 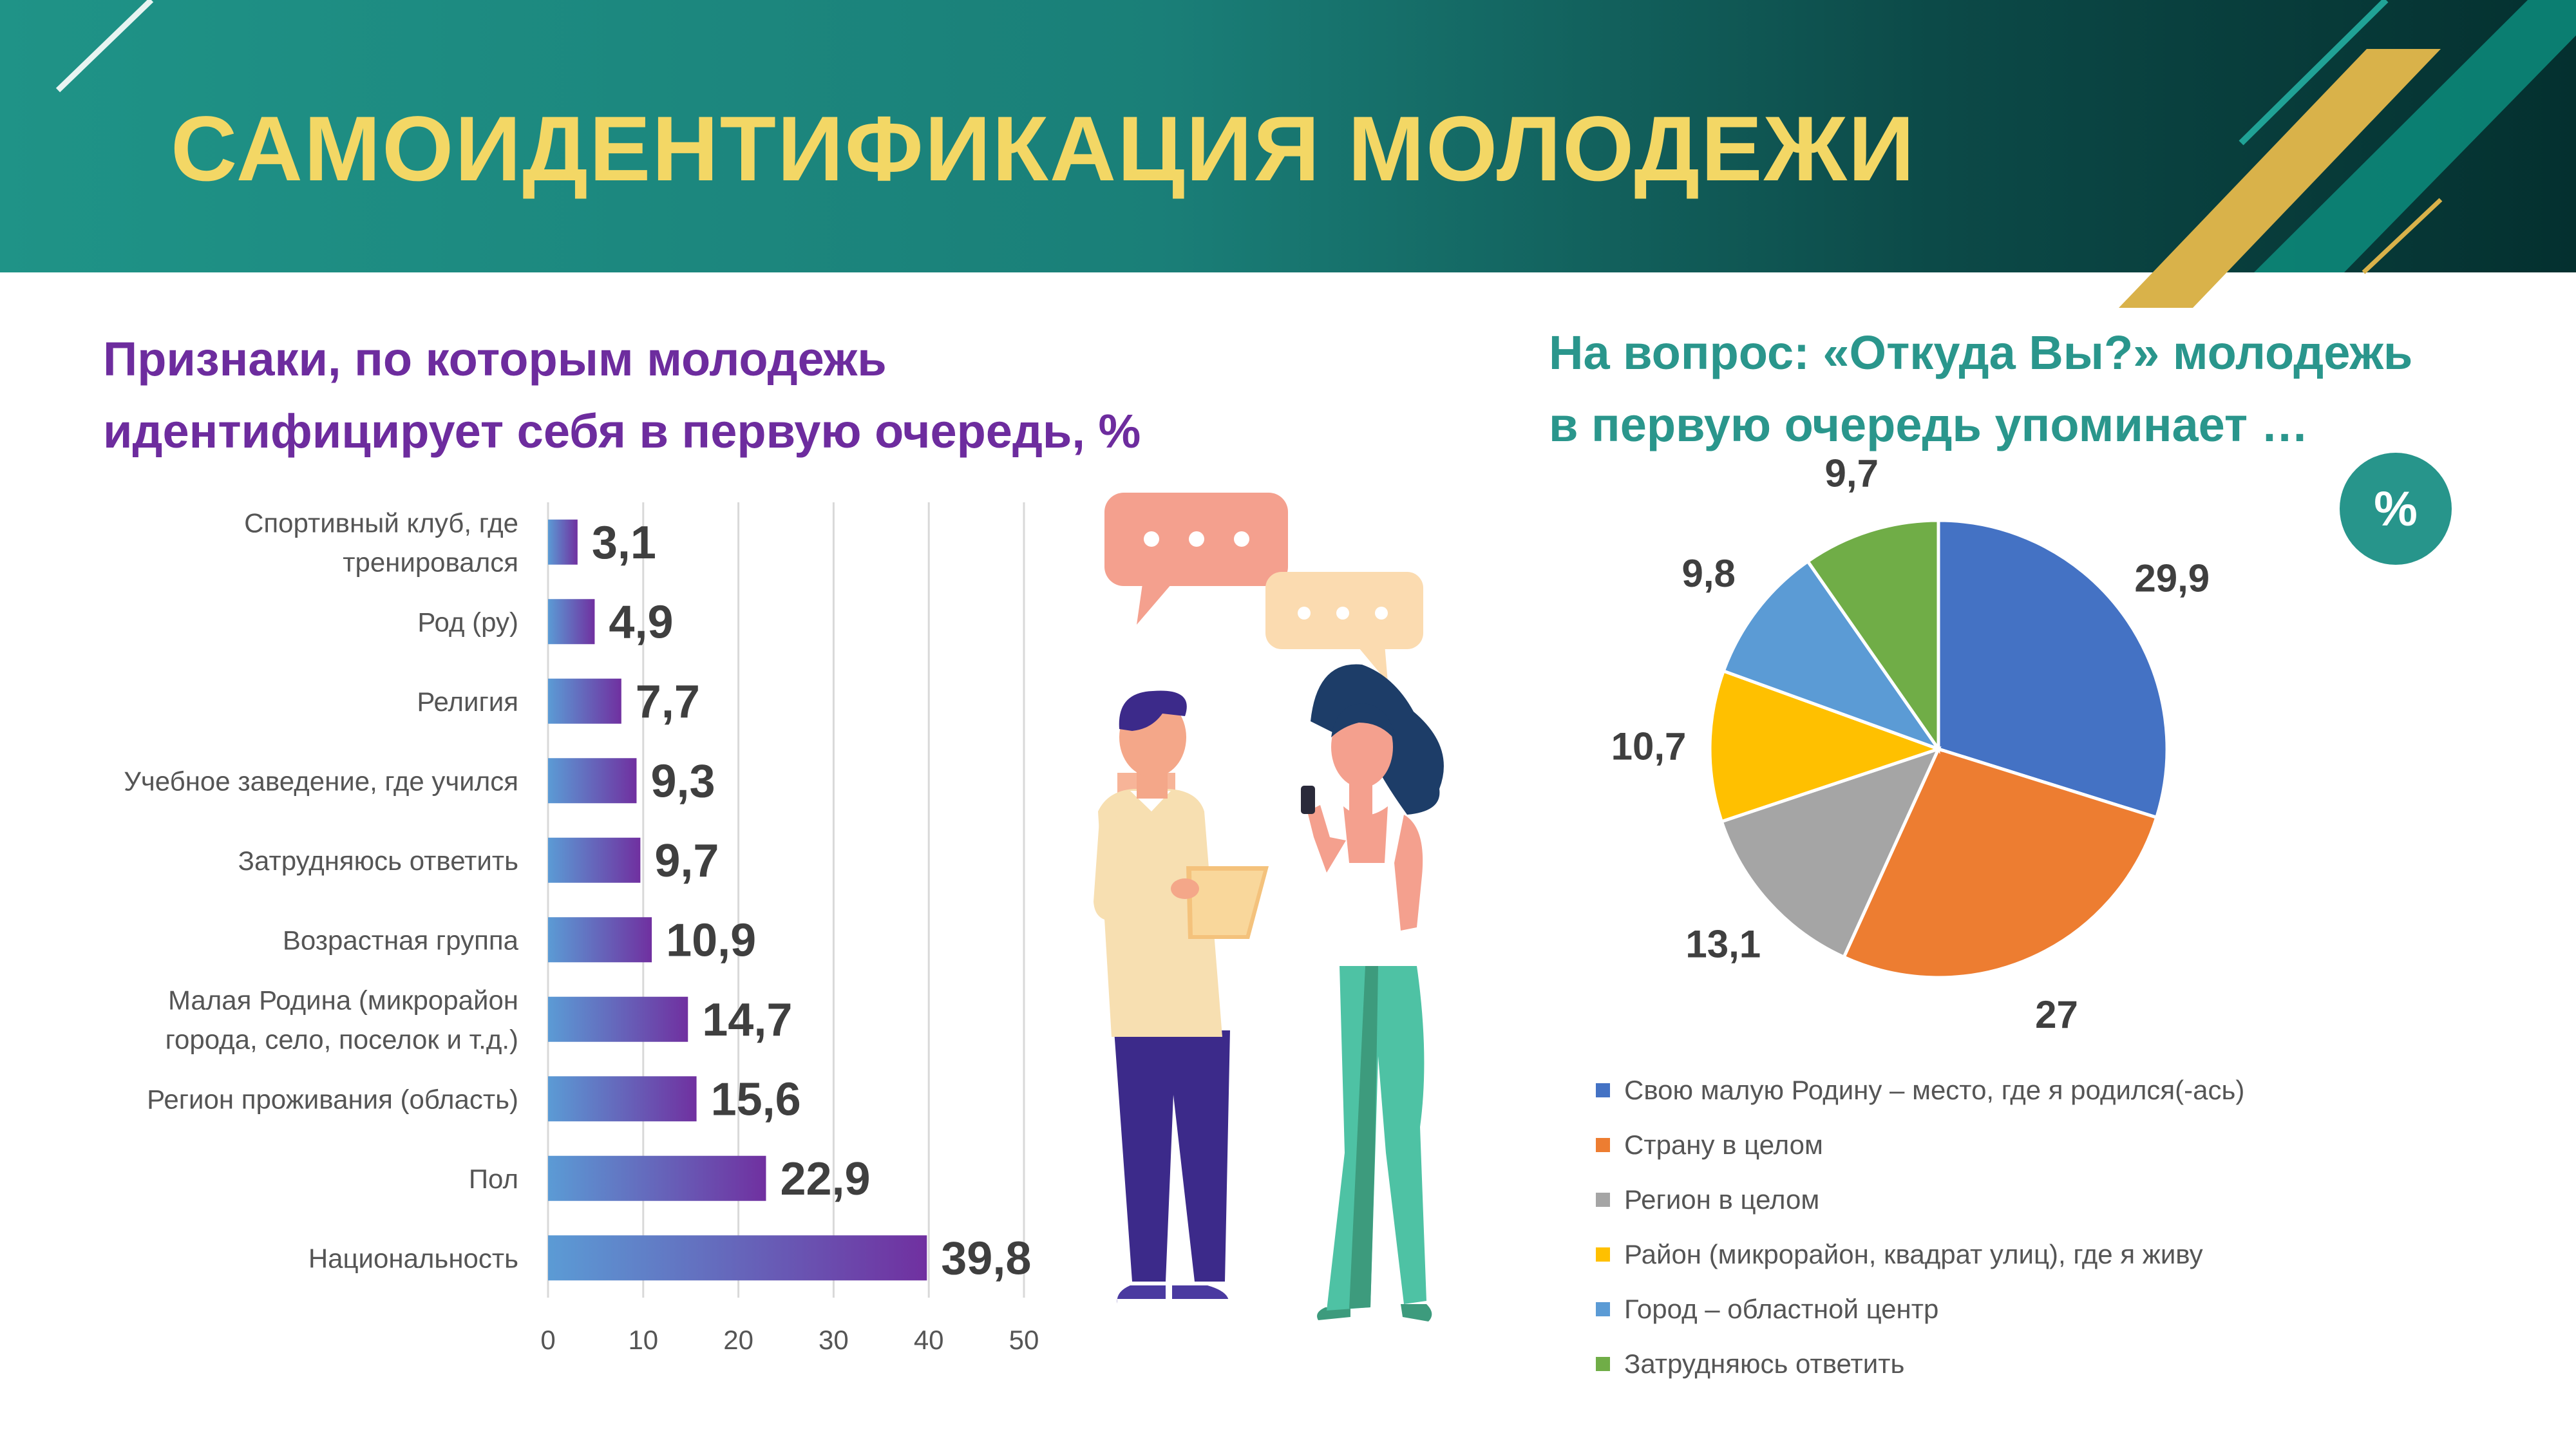 I want to click on pie-value-labels: 29,9 27 13,1 10,7 9,8 9,7, so click(x=1911, y=744).